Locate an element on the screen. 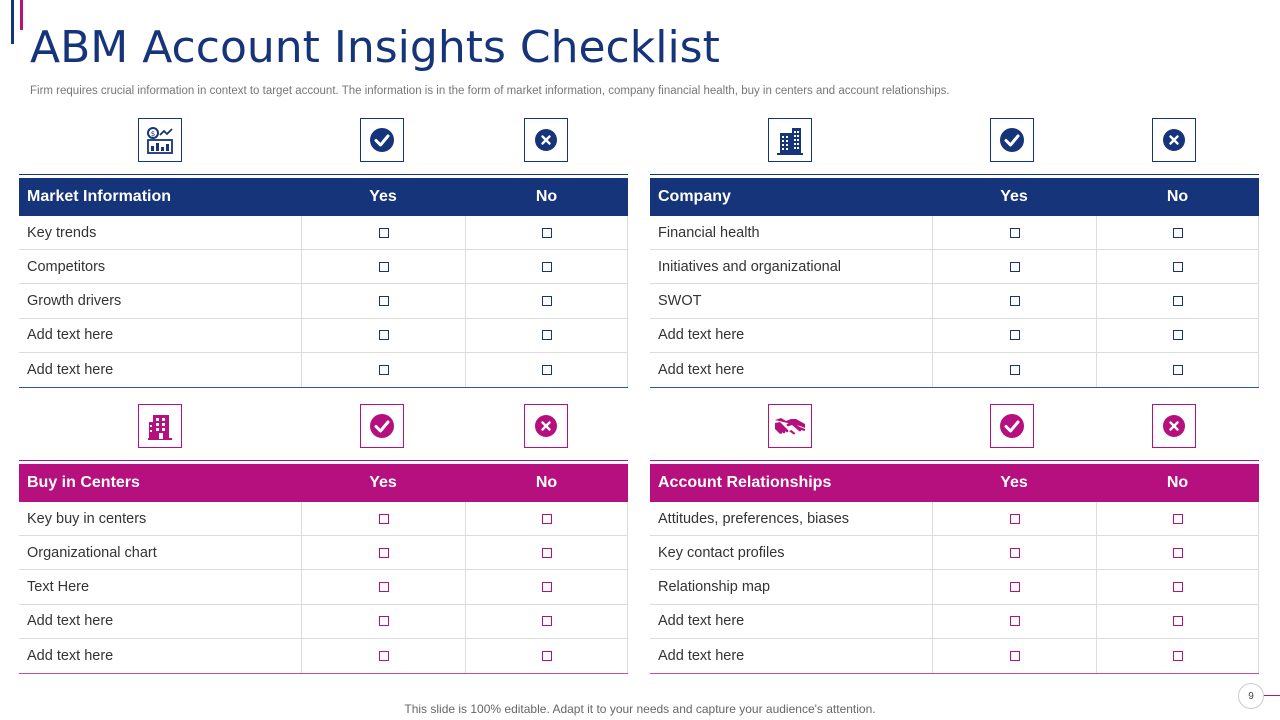  header-label: Buy in Centers is located at coordinates (83, 482).